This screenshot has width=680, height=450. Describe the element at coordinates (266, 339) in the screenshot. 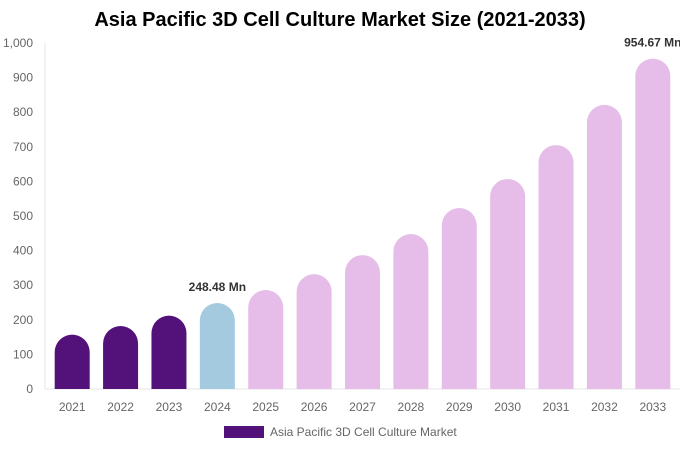

I see `bar-2025` at that location.